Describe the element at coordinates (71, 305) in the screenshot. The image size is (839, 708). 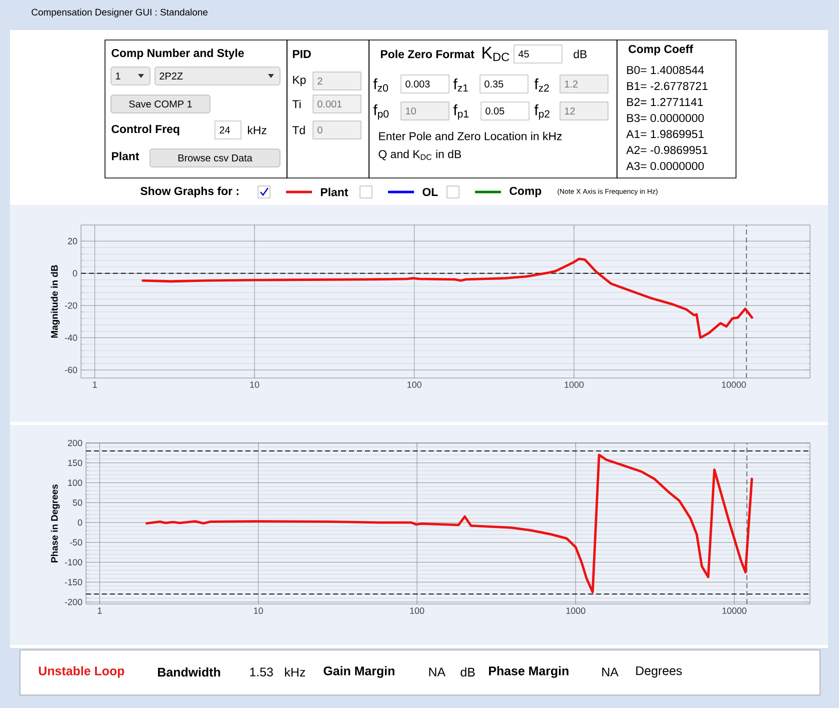
I see `y-tick-label: -20` at that location.